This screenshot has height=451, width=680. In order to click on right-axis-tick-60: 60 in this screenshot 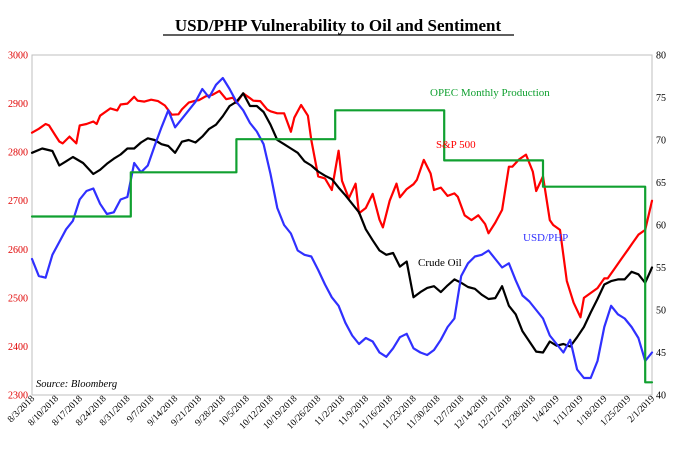, I will do `click(661, 226)`.